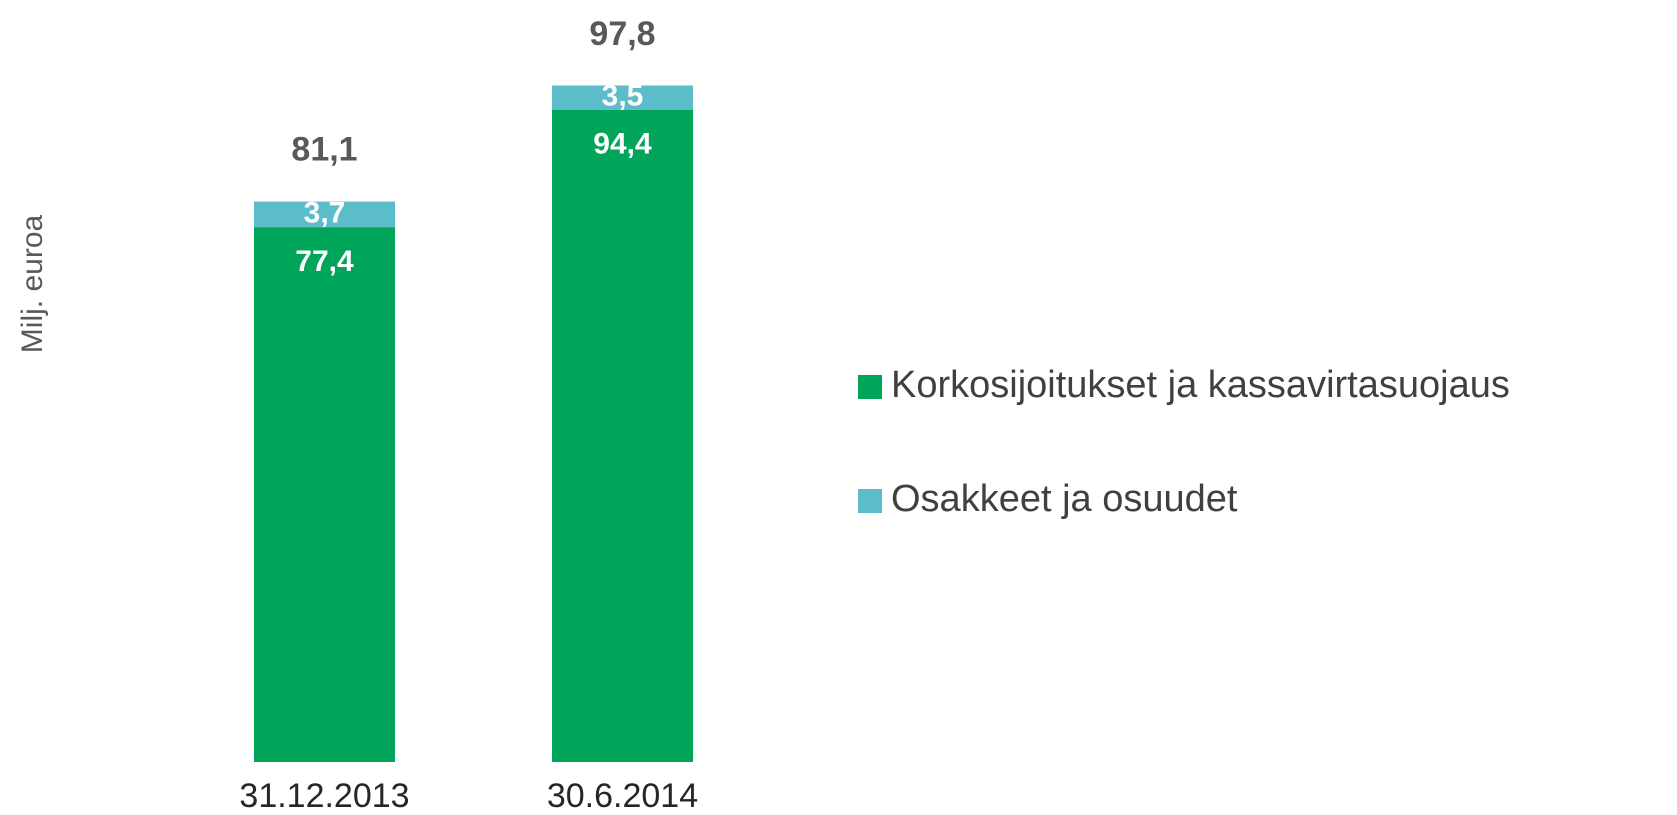 This screenshot has height=815, width=1677. I want to click on y-axis-label: Milj. euroa, so click(32, 283).